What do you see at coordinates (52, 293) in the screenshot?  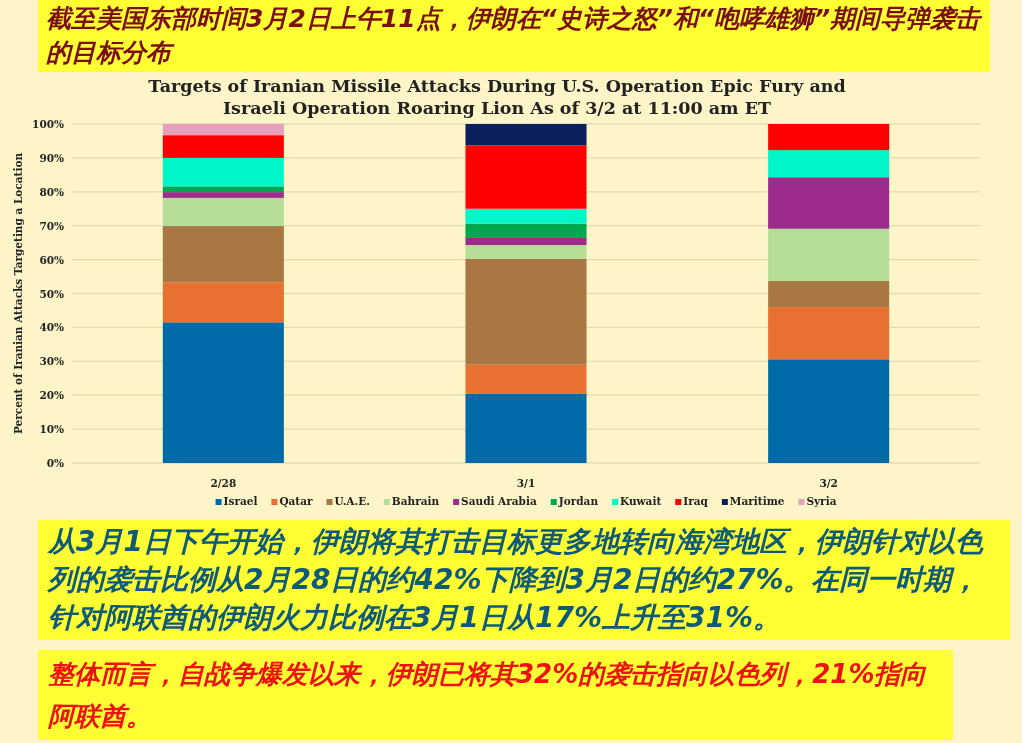 I see `y-tick-label: 50%` at bounding box center [52, 293].